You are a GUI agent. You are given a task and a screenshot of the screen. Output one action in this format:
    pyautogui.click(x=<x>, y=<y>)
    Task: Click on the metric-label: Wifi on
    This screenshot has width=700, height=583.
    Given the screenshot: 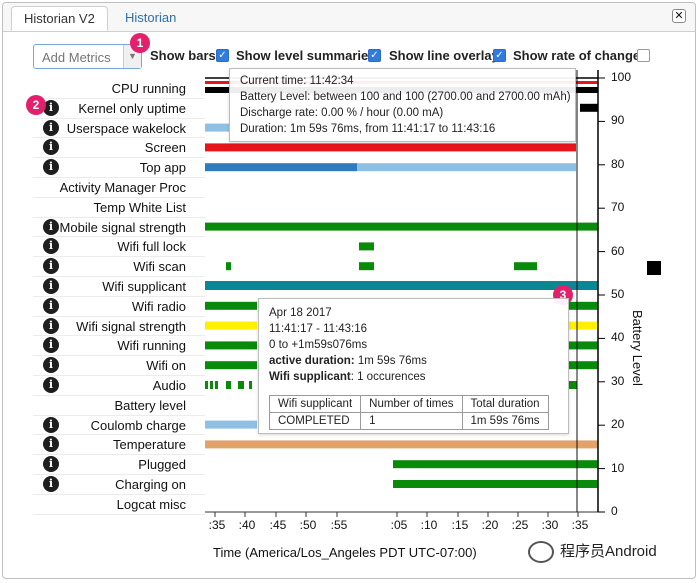 What is the action you would take?
    pyautogui.click(x=166, y=366)
    